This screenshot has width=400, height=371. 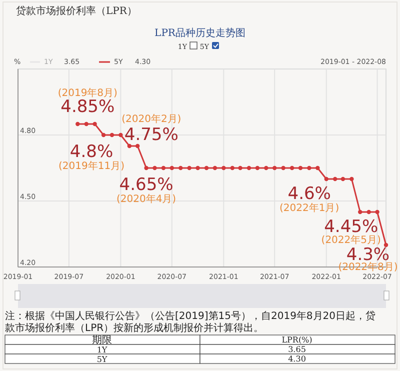 What do you see at coordinates (151, 135) in the screenshot?
I see `annotation: 4.75%` at bounding box center [151, 135].